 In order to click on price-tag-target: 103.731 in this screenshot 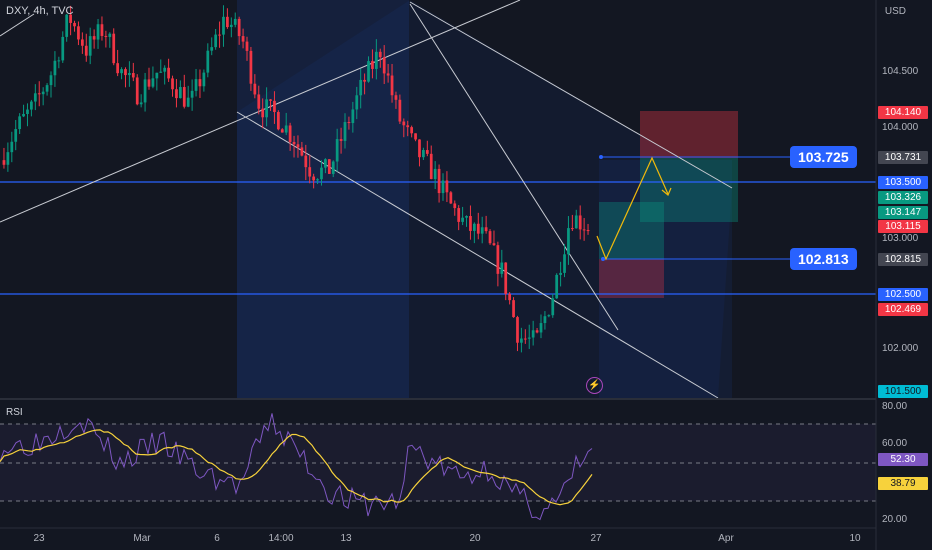, I will do `click(903, 157)`.